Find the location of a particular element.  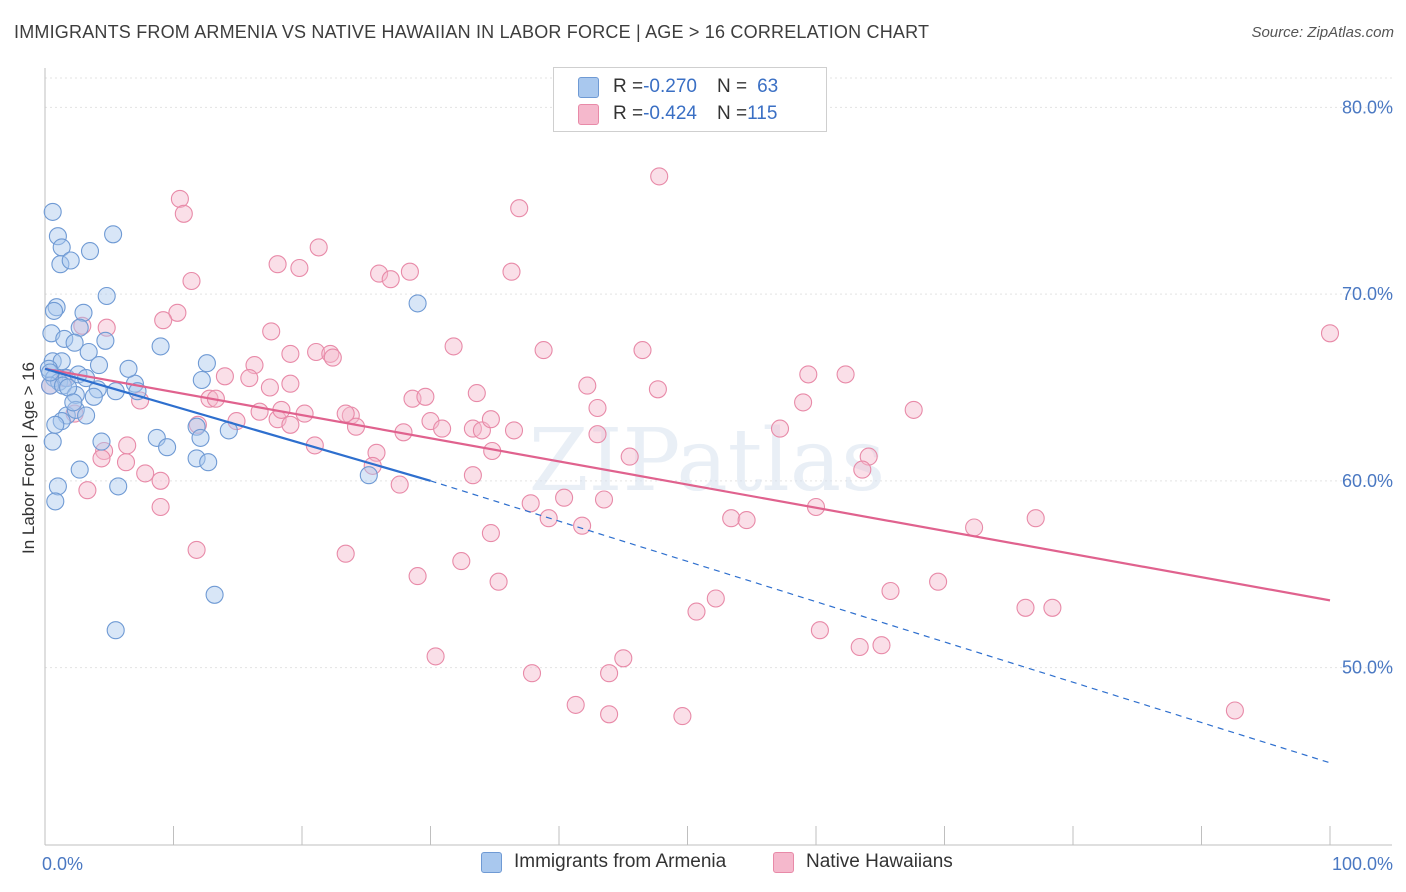

legend-row-armenia: R = -0.270 N = 63 is located at coordinates (678, 87).